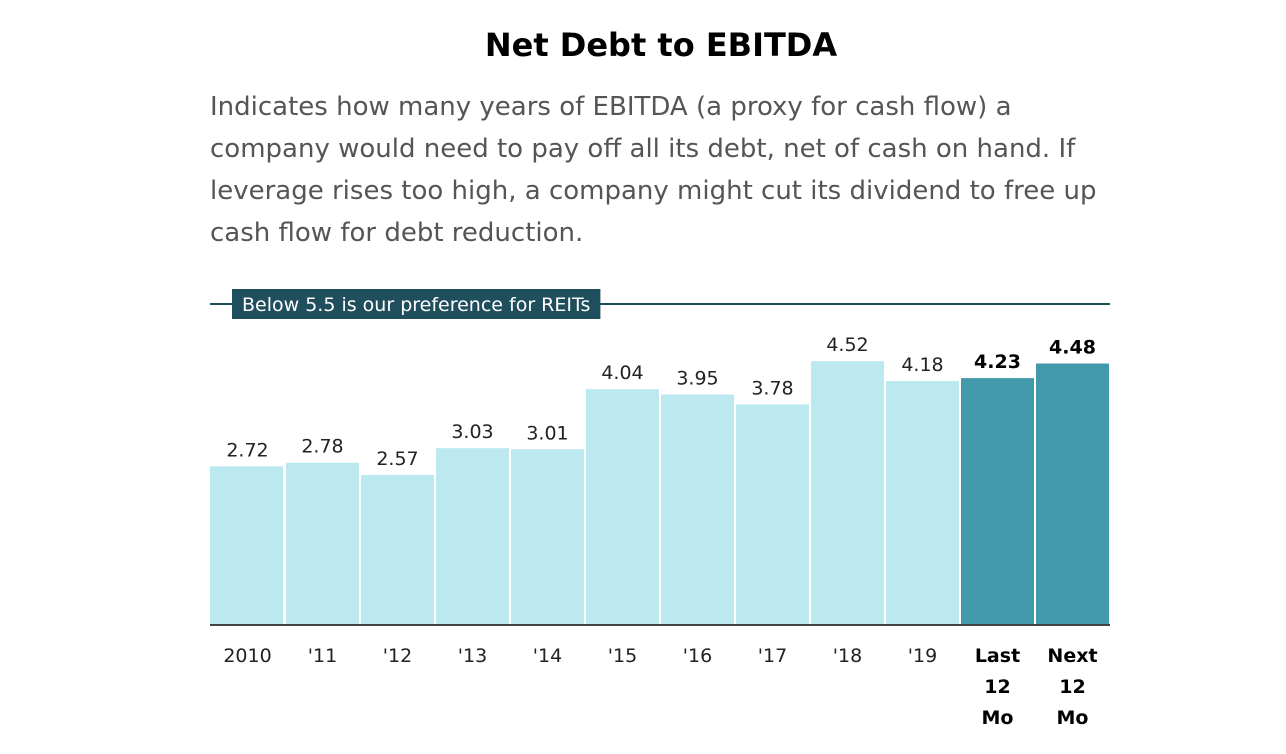 This screenshot has width=1286, height=754. Describe the element at coordinates (997, 362) in the screenshot. I see `value-label-10: 4.23` at that location.